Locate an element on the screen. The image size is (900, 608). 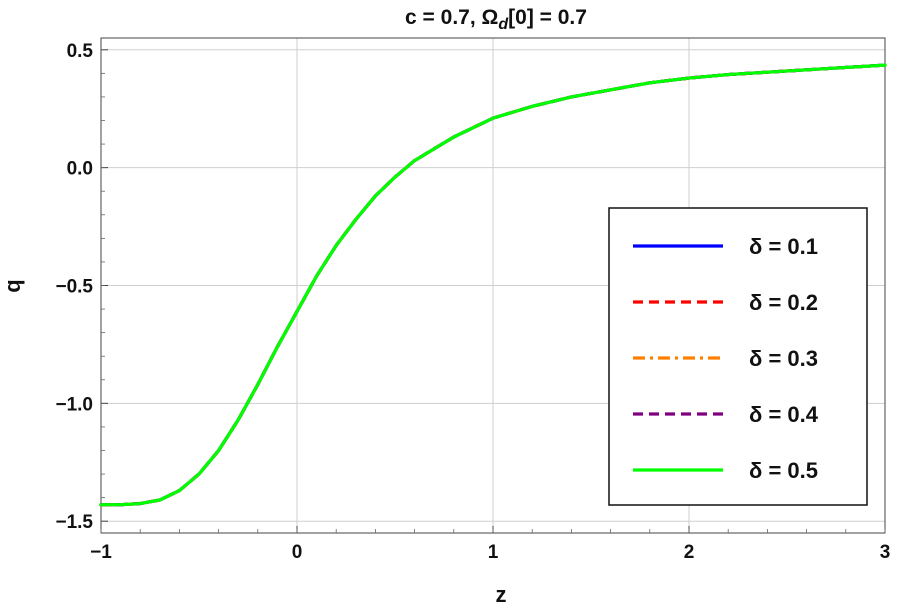
y-tick-label: −1.5 is located at coordinates (74, 522).